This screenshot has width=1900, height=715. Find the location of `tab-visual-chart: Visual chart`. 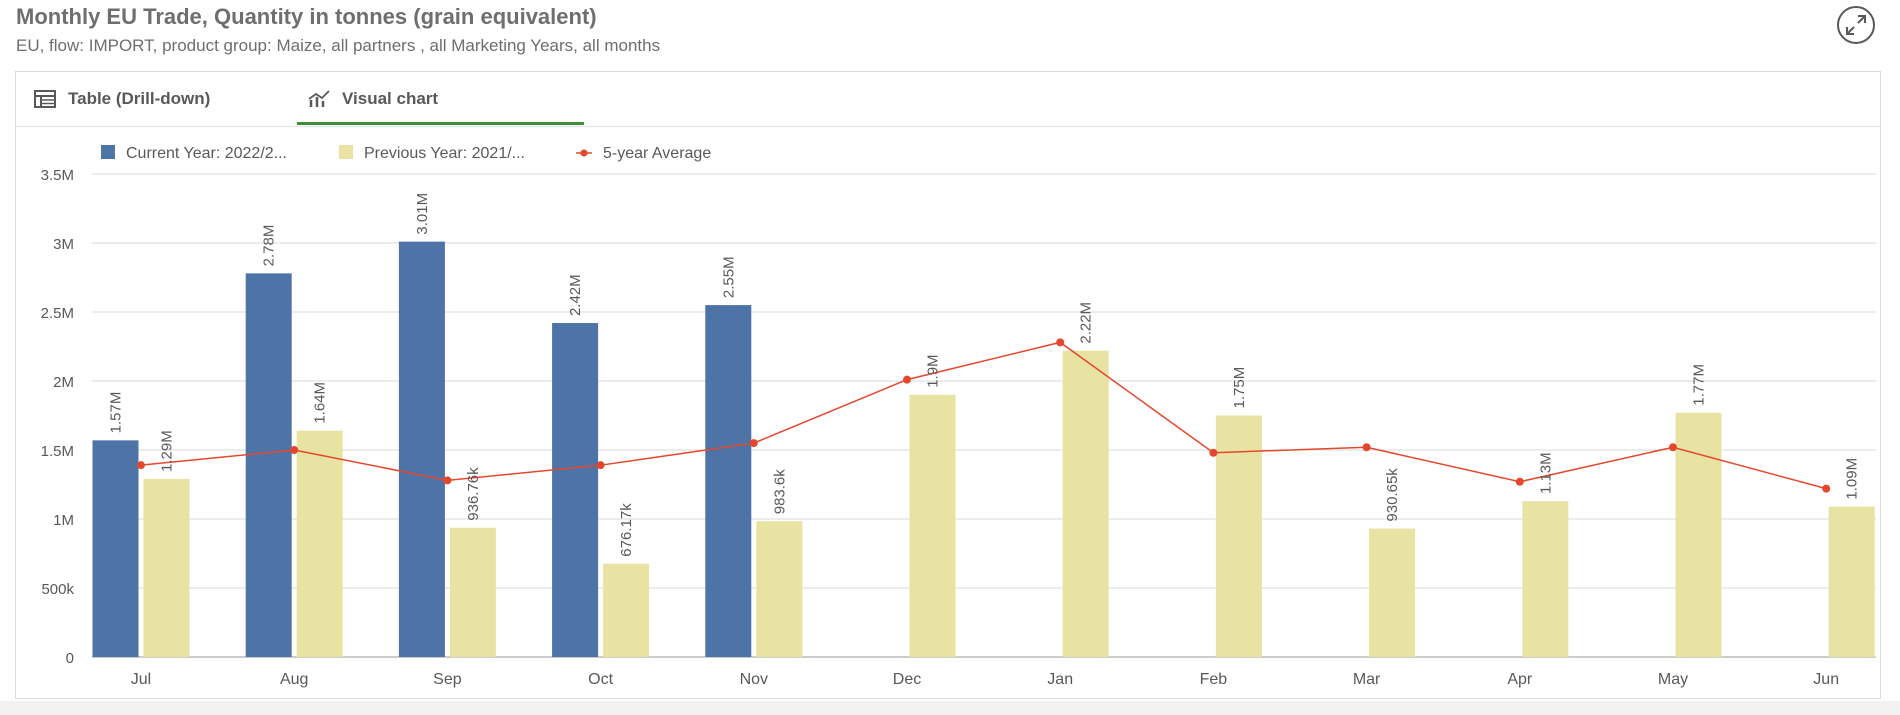

tab-visual-chart: Visual chart is located at coordinates (373, 99).